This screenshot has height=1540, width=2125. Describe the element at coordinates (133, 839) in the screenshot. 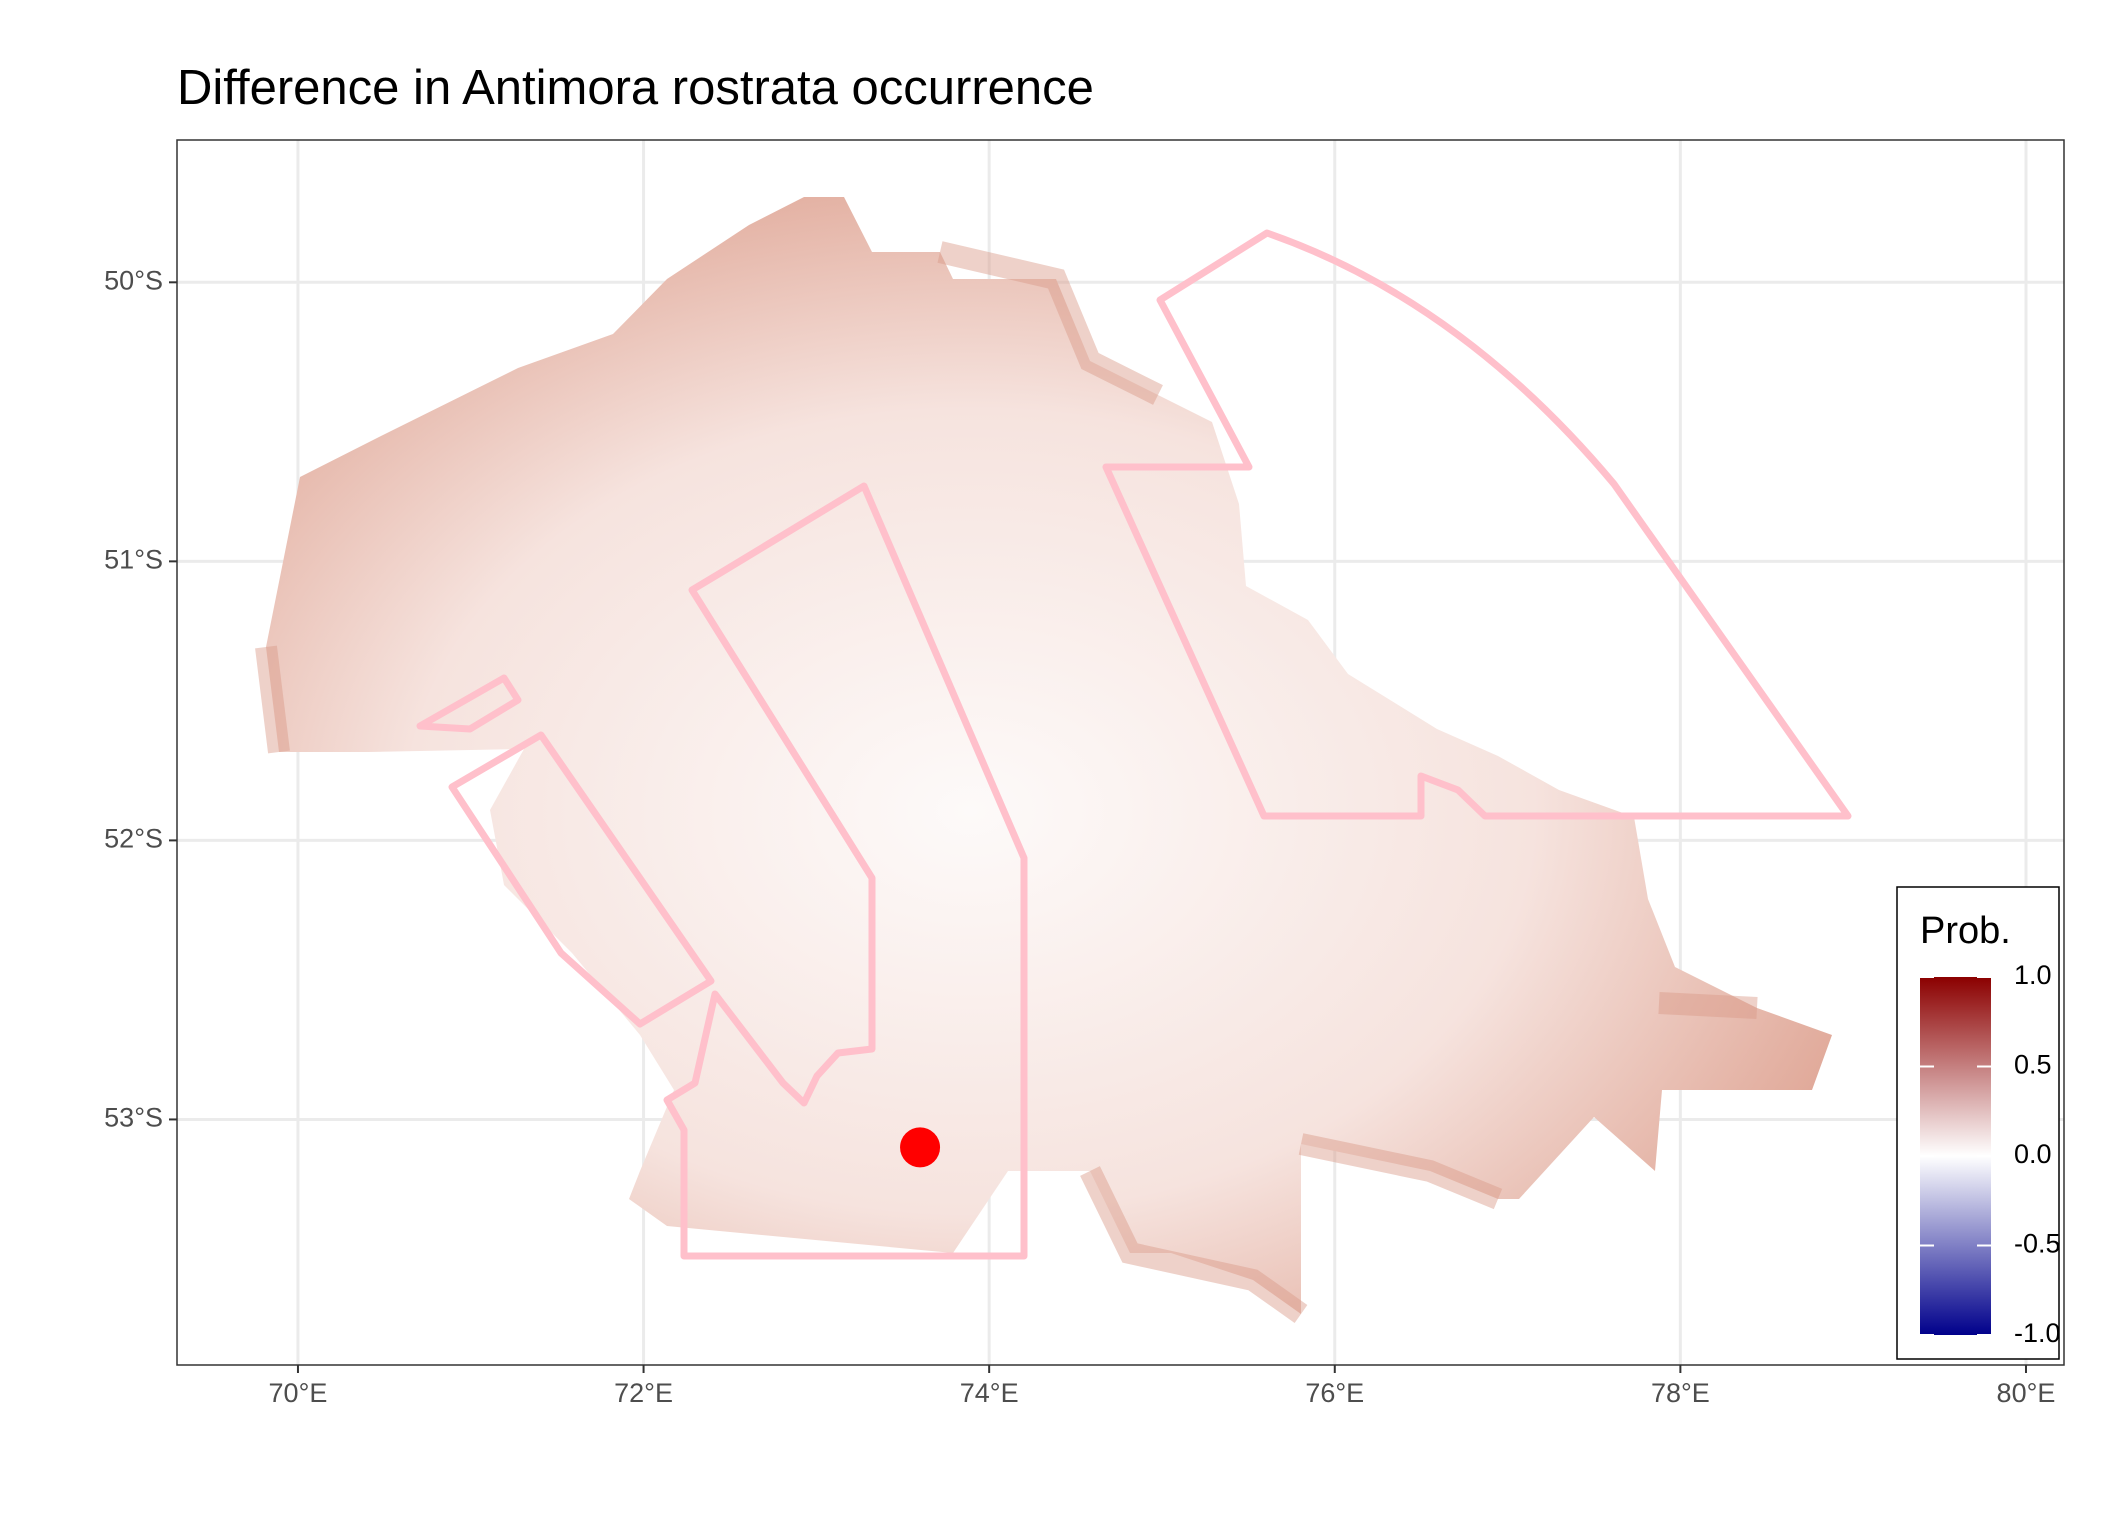

I see `y-tick-label: 52°S` at that location.